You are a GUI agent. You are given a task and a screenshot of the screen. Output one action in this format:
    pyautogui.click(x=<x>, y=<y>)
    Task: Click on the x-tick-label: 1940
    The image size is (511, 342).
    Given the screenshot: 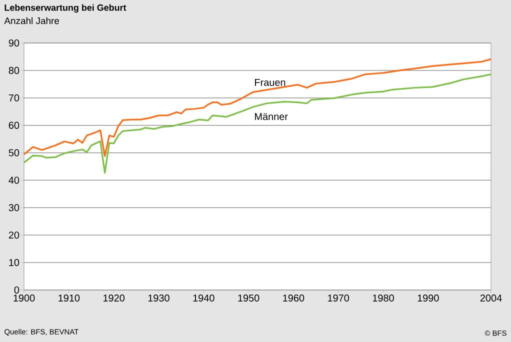 What is the action you would take?
    pyautogui.click(x=203, y=298)
    